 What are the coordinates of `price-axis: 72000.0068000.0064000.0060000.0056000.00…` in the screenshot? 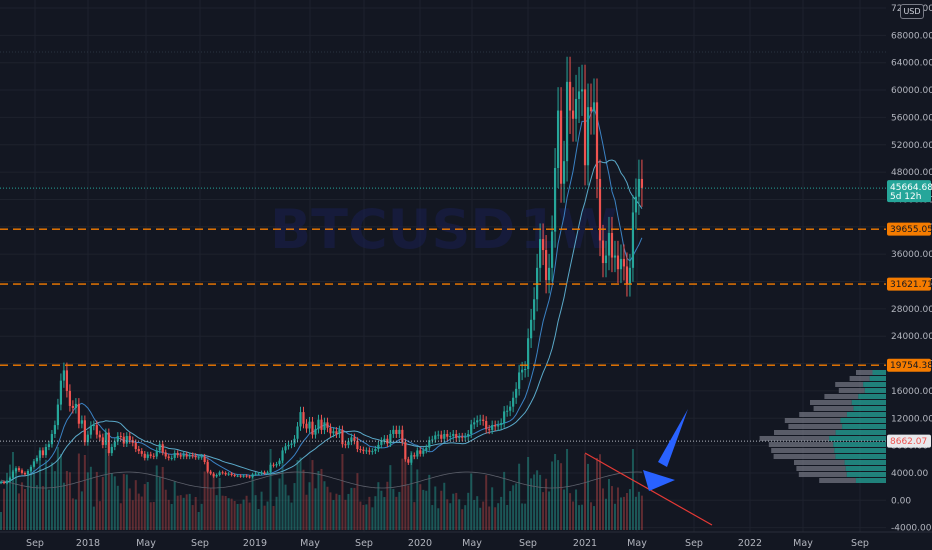 It's located at (911, 269).